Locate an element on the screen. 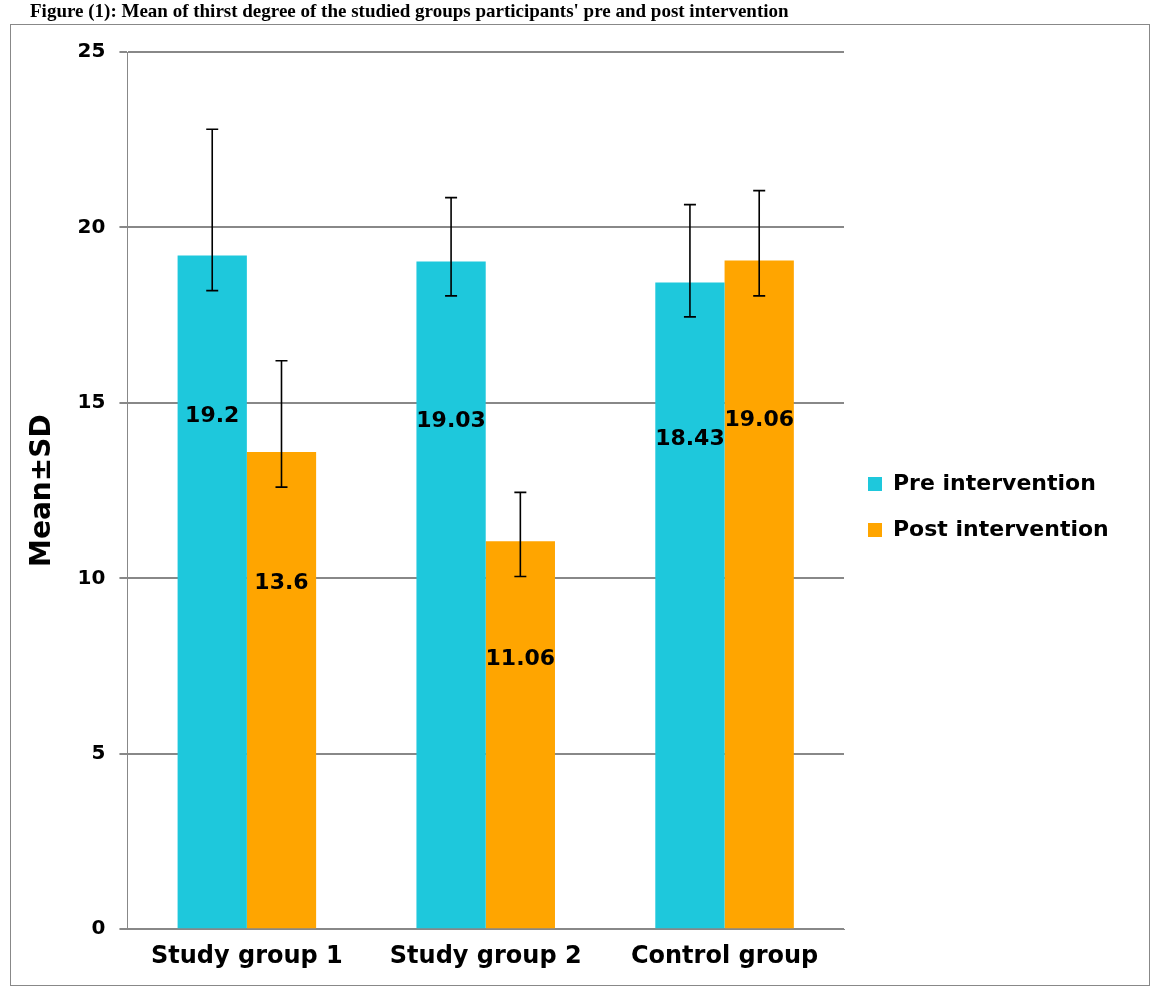  data-label: 19.2 is located at coordinates (212, 415).